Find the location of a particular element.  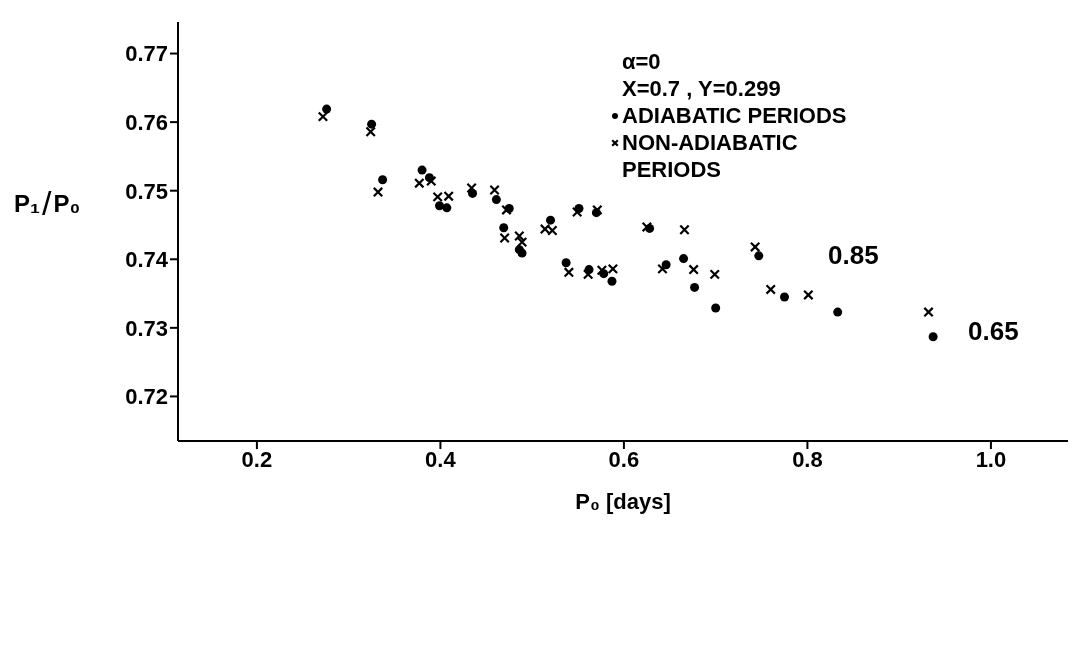

y-tick-label: 0.77 is located at coordinates (146, 54).